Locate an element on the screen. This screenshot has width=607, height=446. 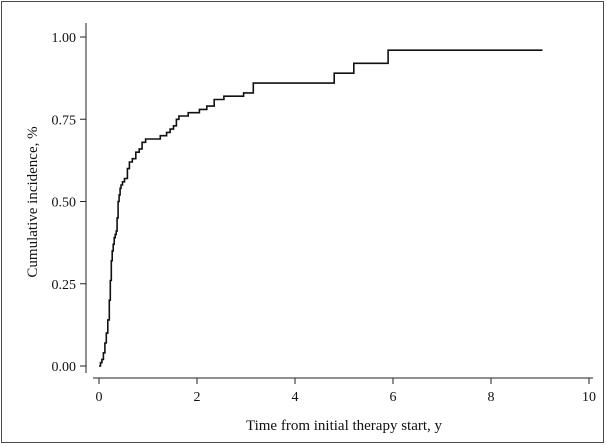
y-ticks: 0.00 0.25 0.50 0.75 1.00 is located at coordinates (69, 203).